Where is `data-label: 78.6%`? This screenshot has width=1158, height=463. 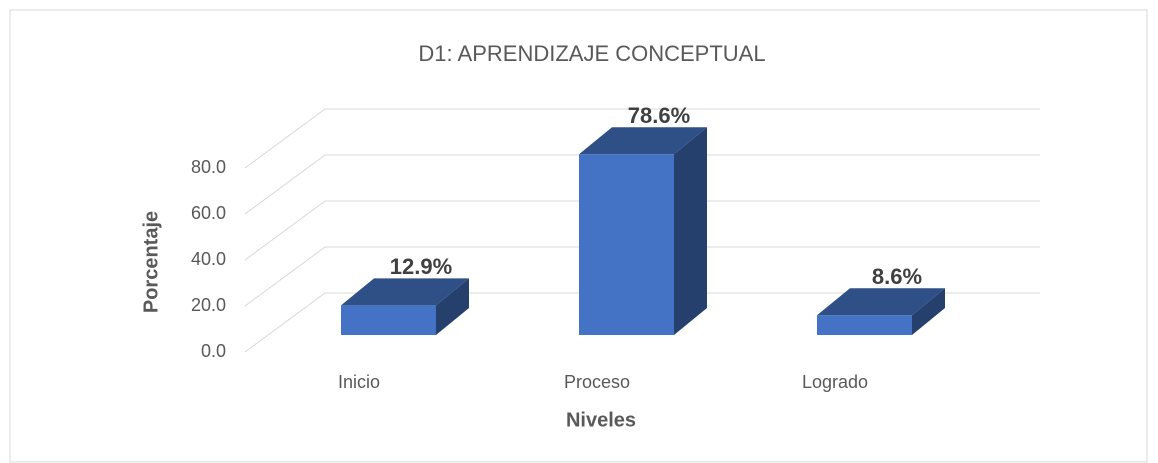 data-label: 78.6% is located at coordinates (659, 115).